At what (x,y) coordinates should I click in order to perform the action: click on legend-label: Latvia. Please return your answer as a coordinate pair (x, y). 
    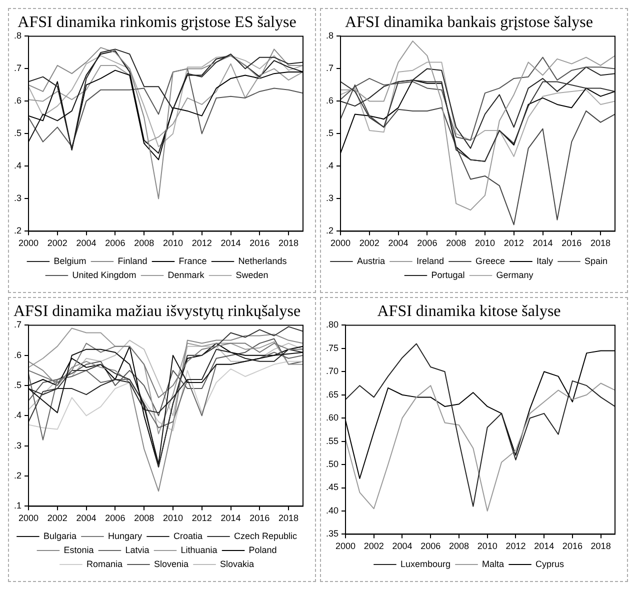
    Looking at the image, I should click on (137, 549).